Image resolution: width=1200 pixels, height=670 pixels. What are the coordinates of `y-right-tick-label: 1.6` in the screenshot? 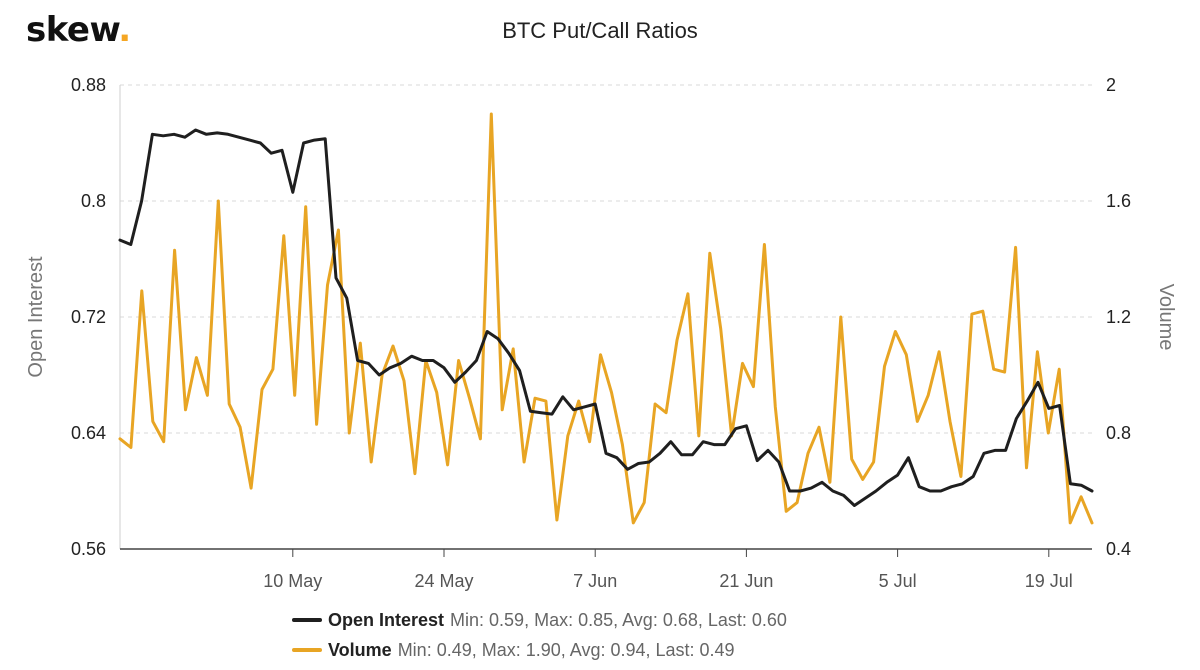 It's located at (1118, 201).